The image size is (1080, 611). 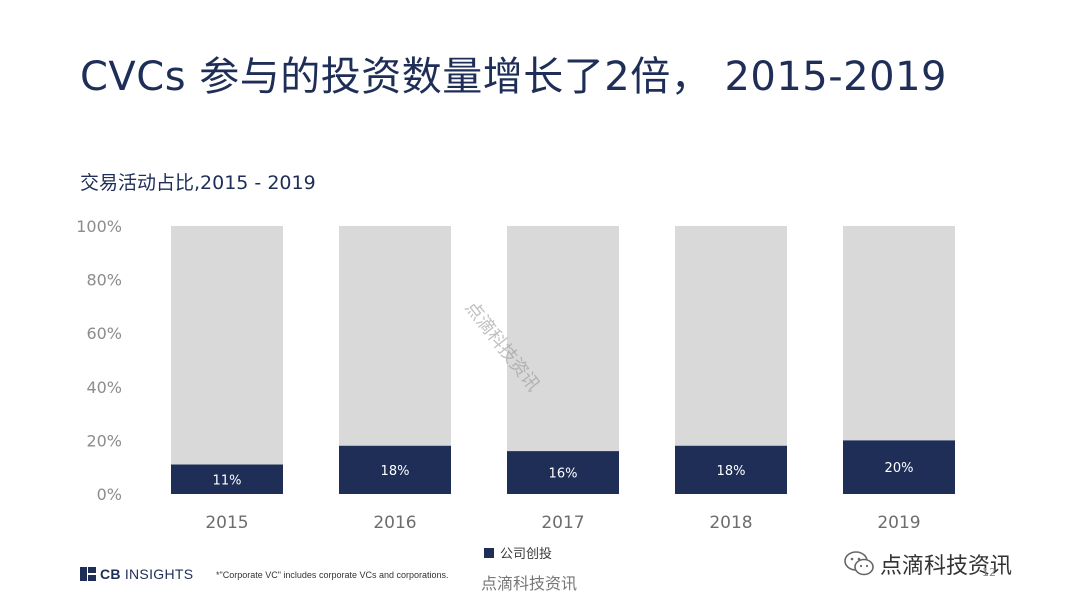 I want to click on chart-title: 交易活动占比,2015 - 2019, so click(x=198, y=183).